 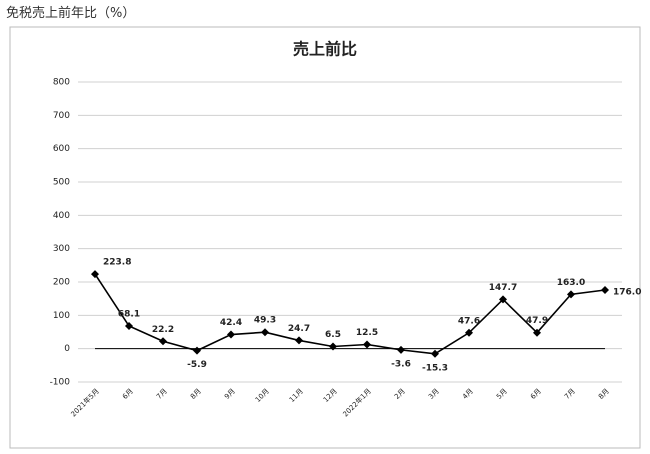 What do you see at coordinates (61, 183) in the screenshot?
I see `y-tick-label: 500` at bounding box center [61, 183].